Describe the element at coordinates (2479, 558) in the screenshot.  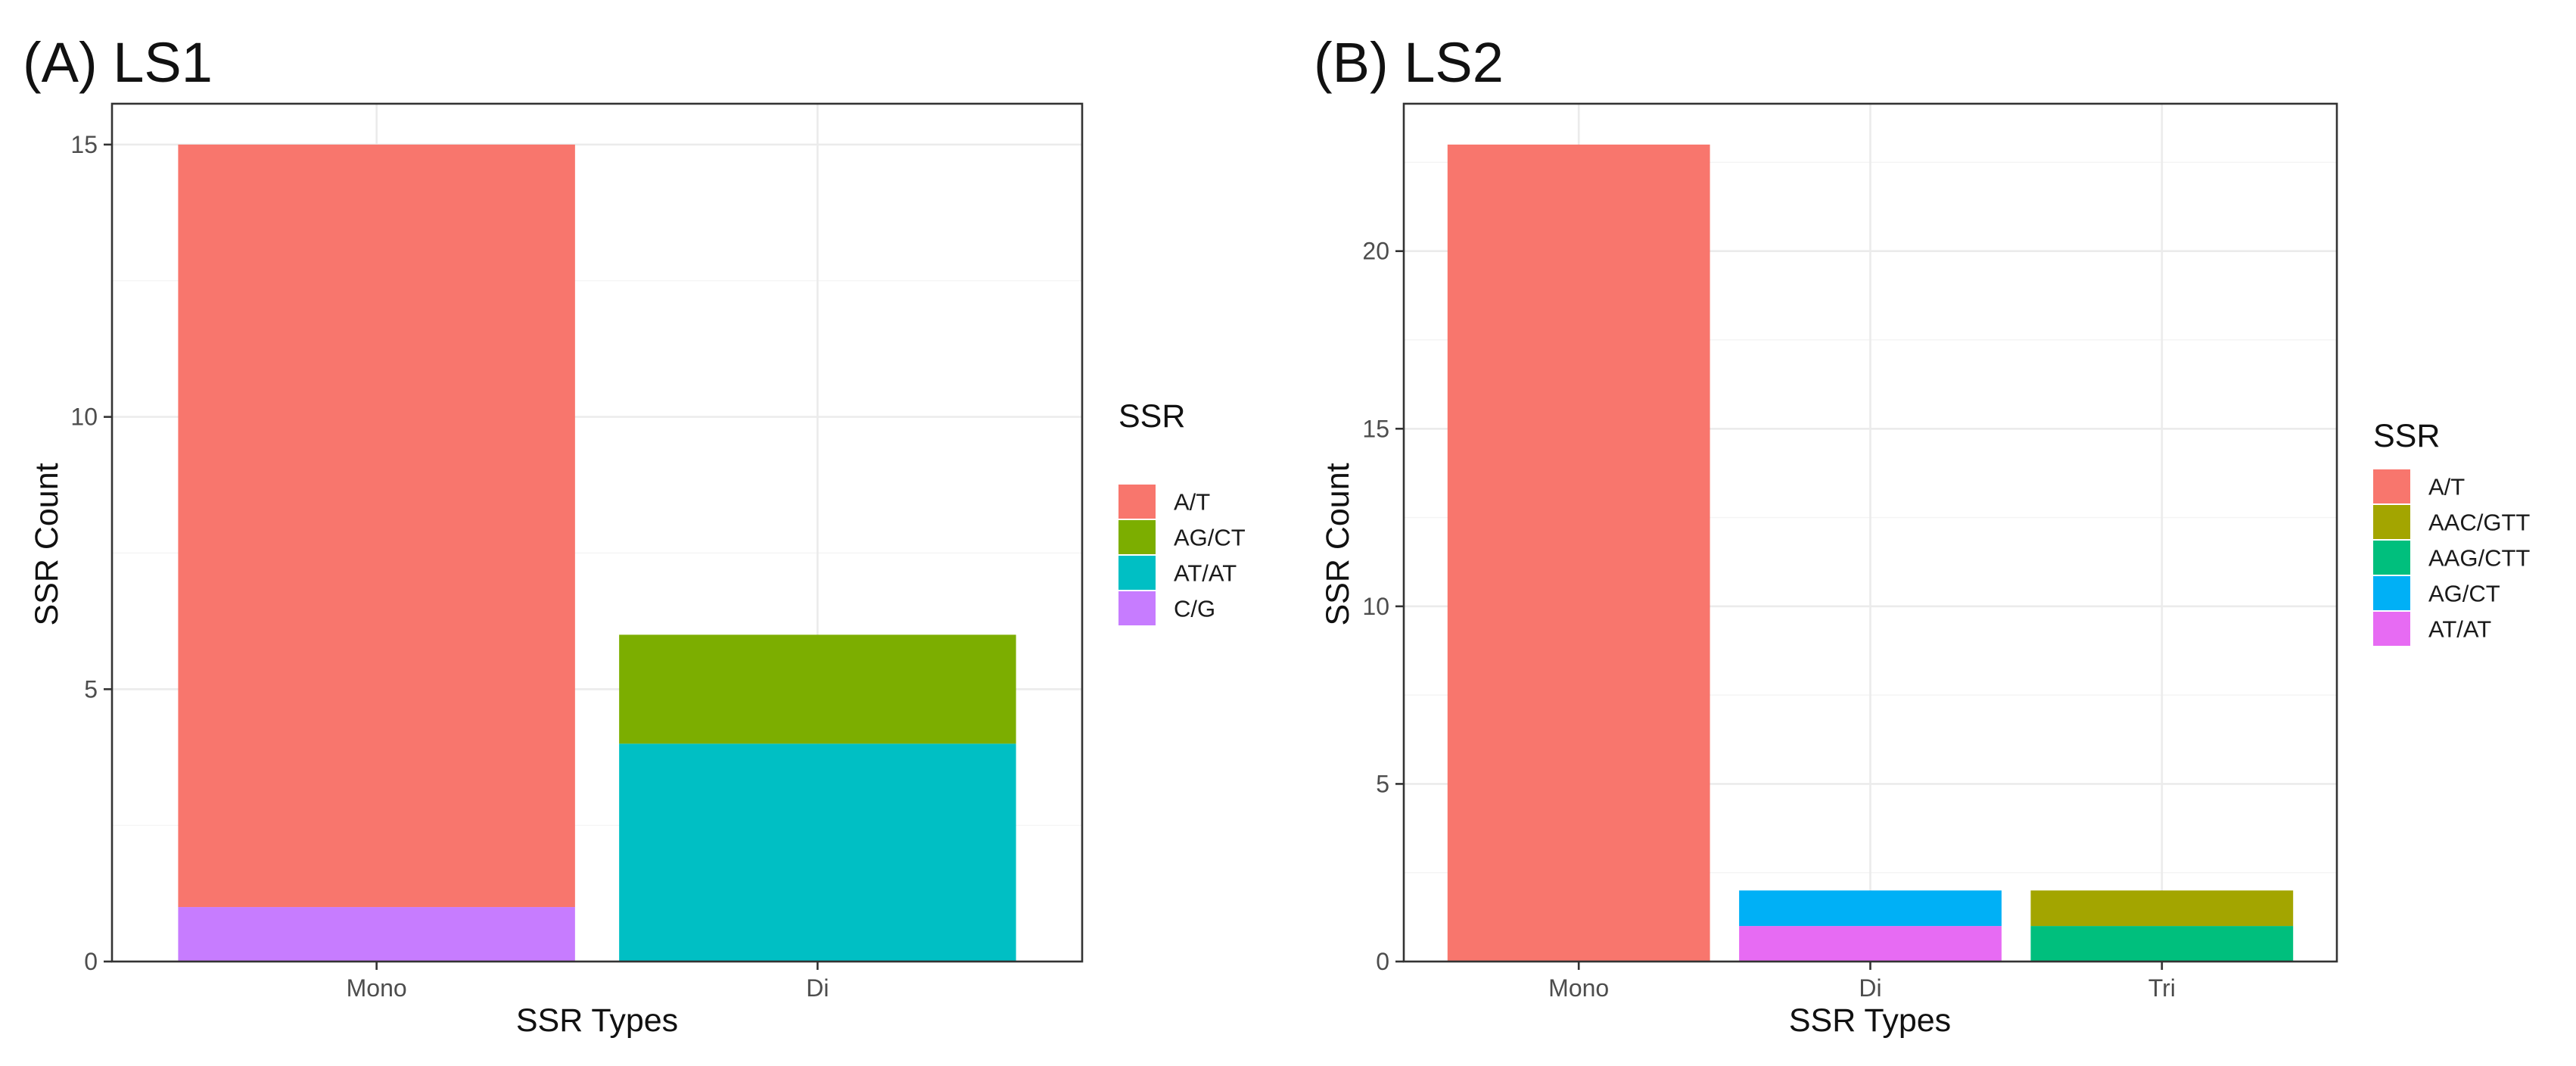
I see `legend-label: AAG/CTT` at that location.